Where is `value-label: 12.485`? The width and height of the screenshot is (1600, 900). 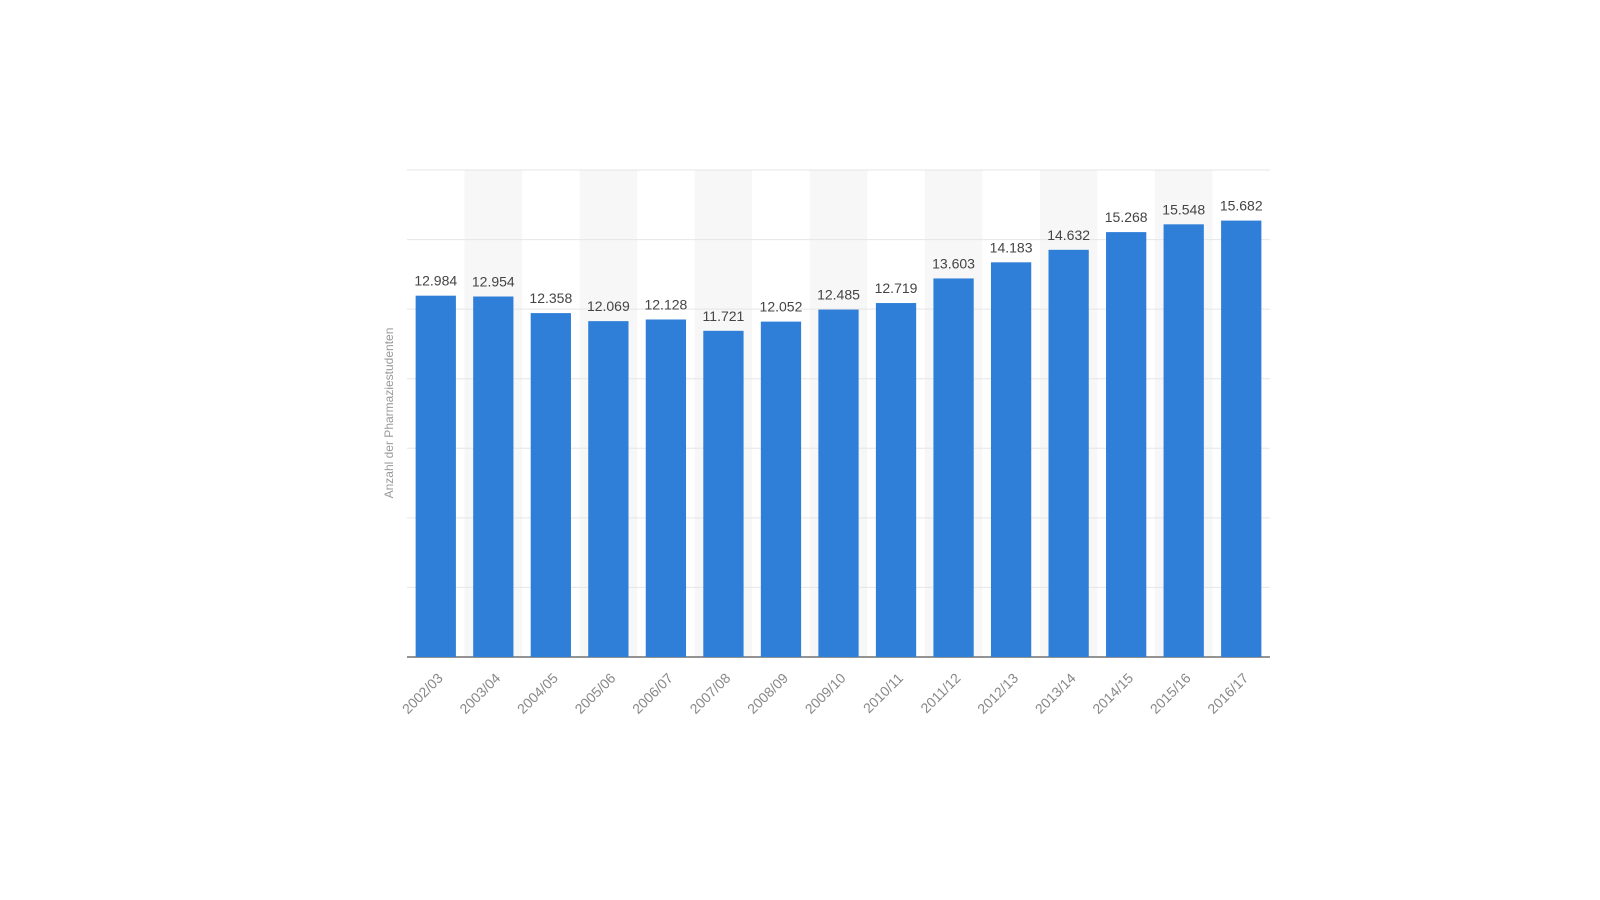
value-label: 12.485 is located at coordinates (838, 295).